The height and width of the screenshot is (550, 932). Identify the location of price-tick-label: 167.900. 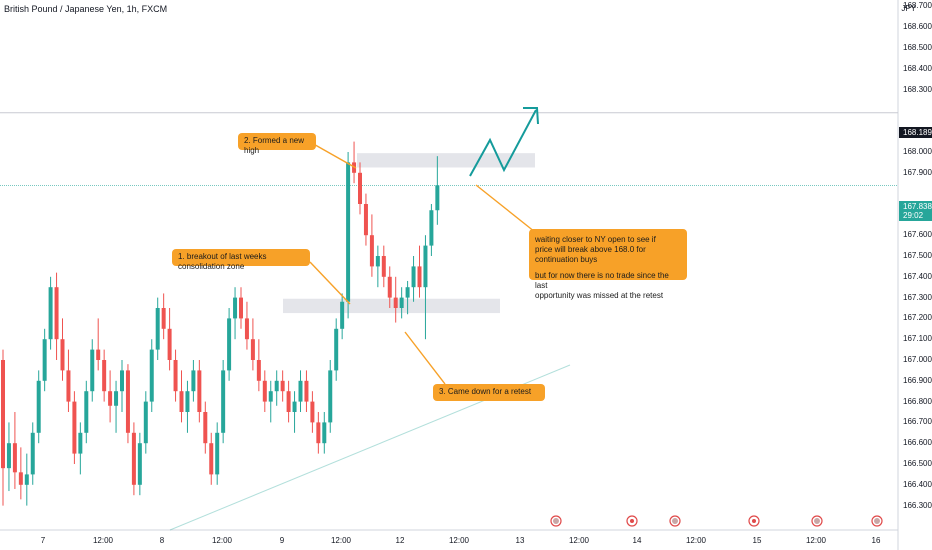
(917, 172).